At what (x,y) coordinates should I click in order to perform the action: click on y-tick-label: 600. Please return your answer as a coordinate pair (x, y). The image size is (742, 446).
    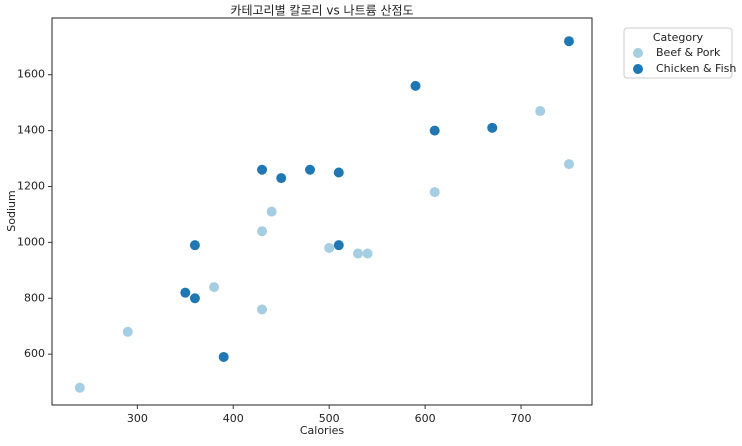
    Looking at the image, I should click on (34, 353).